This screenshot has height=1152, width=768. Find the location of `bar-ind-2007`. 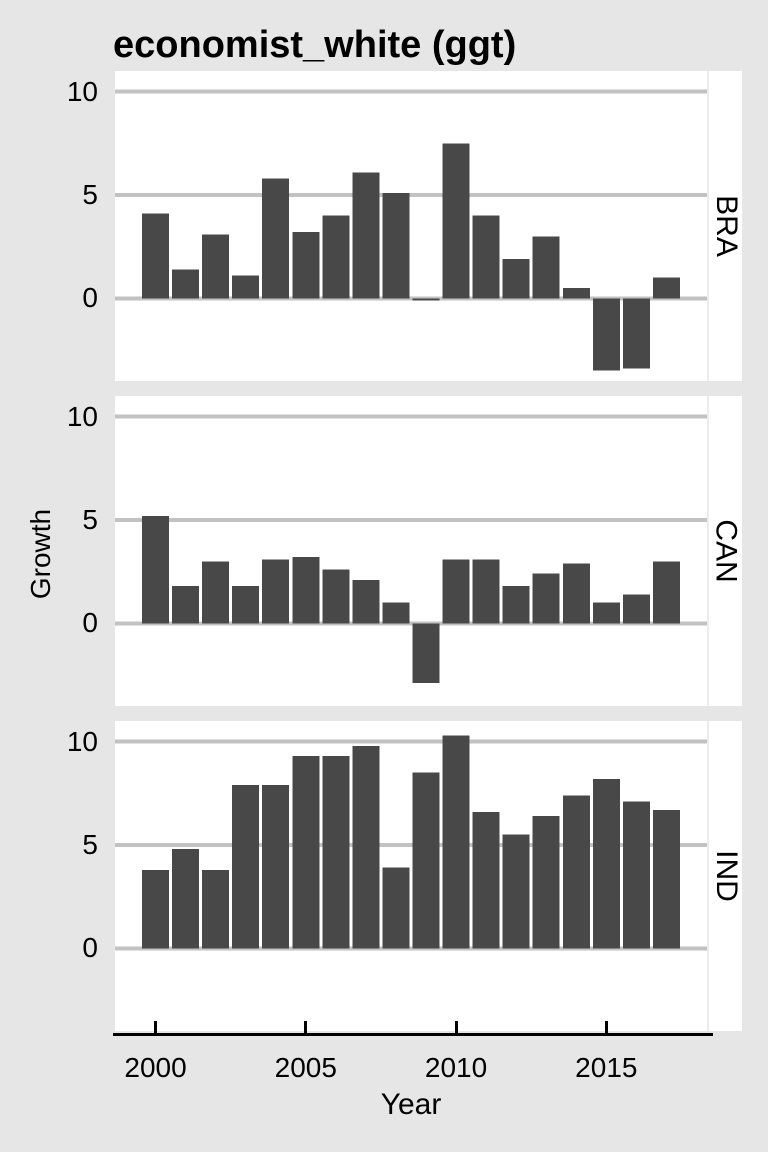

bar-ind-2007 is located at coordinates (366, 847).